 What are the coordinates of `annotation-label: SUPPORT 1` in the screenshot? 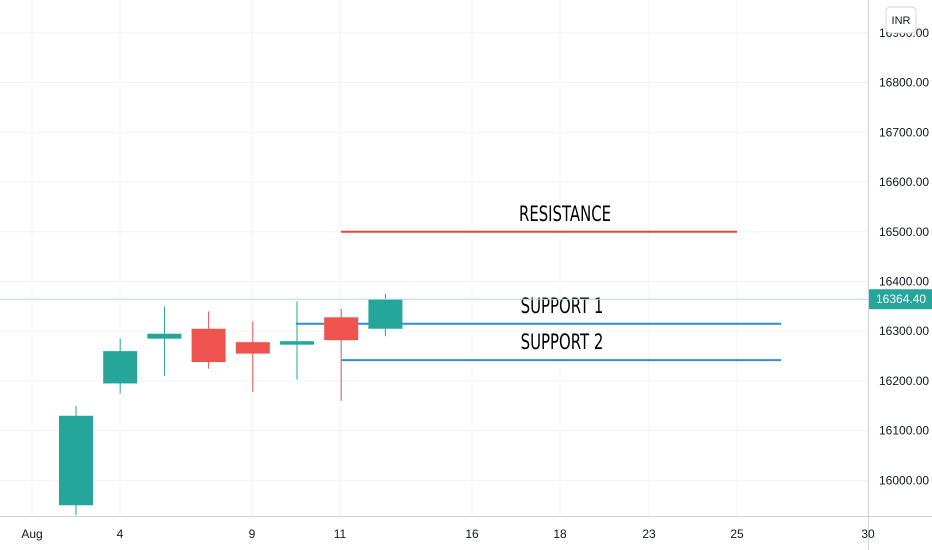 It's located at (562, 306).